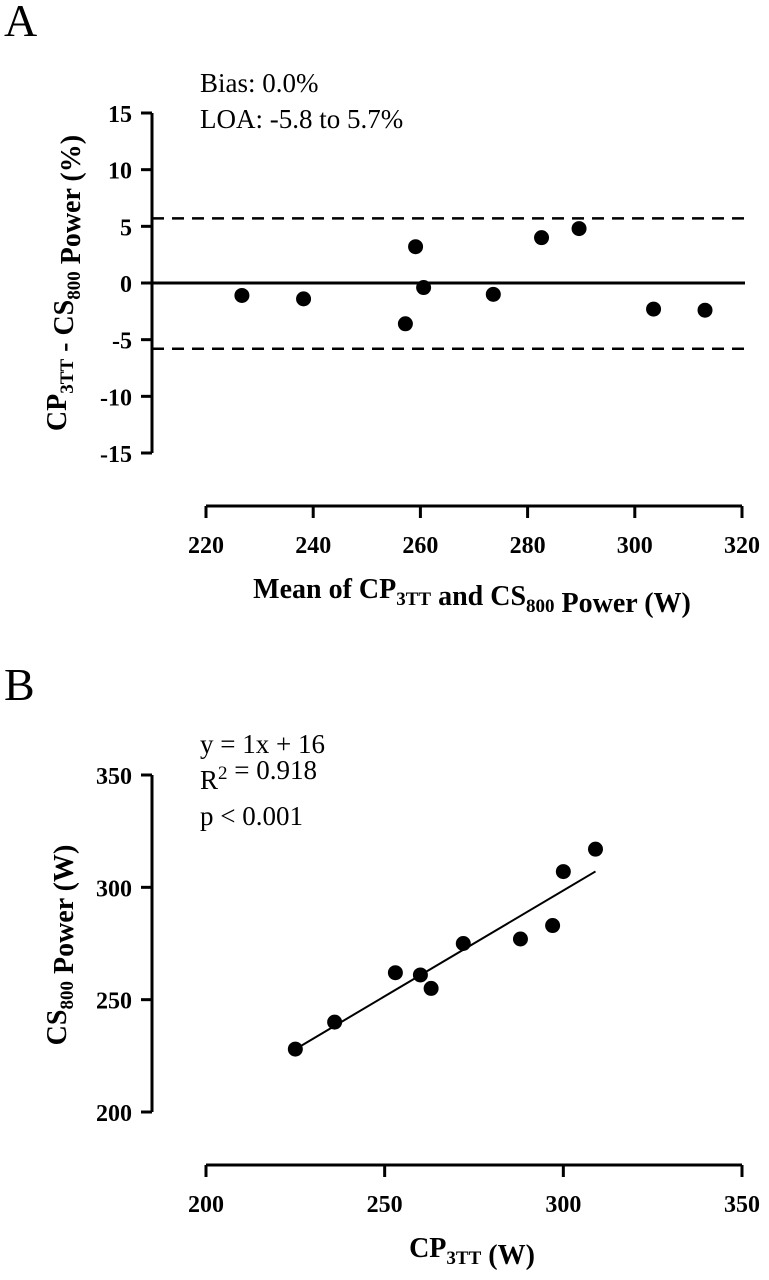 The image size is (769, 1280). I want to click on annotation-text: p < 0.001, so click(251, 816).